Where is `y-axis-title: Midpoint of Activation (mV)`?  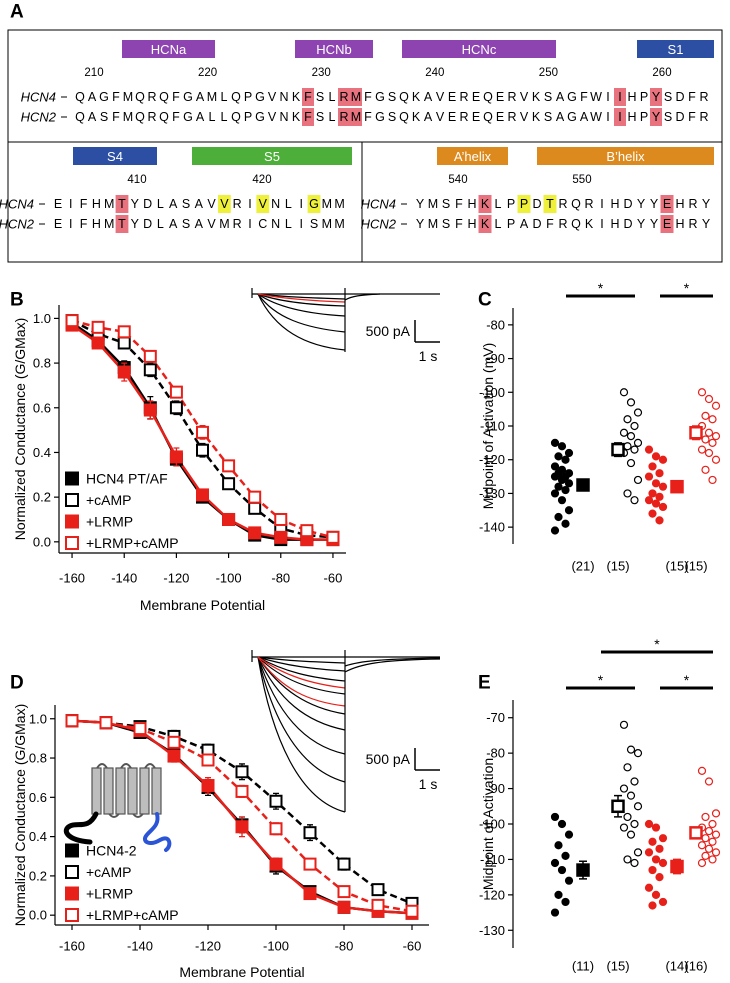 y-axis-title: Midpoint of Activation (mV) is located at coordinates (488, 426).